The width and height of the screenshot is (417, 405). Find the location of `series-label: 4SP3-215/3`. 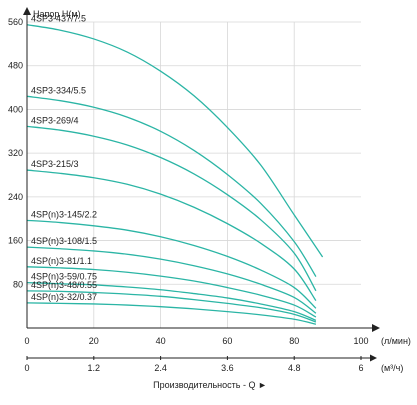

series-label: 4SP3-215/3 is located at coordinates (55, 164).